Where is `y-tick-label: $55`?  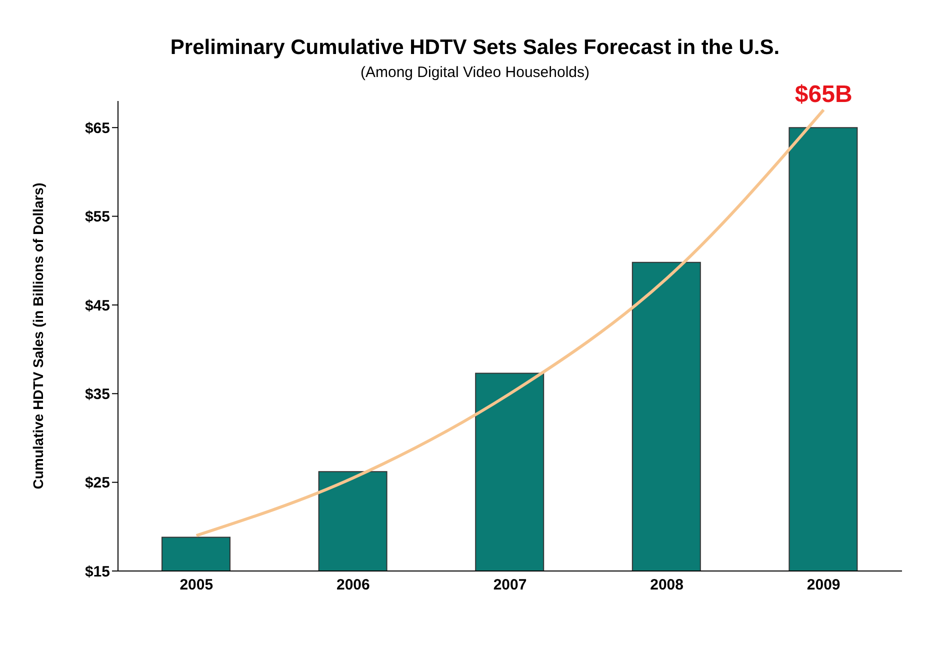
y-tick-label: $55 is located at coordinates (97, 217).